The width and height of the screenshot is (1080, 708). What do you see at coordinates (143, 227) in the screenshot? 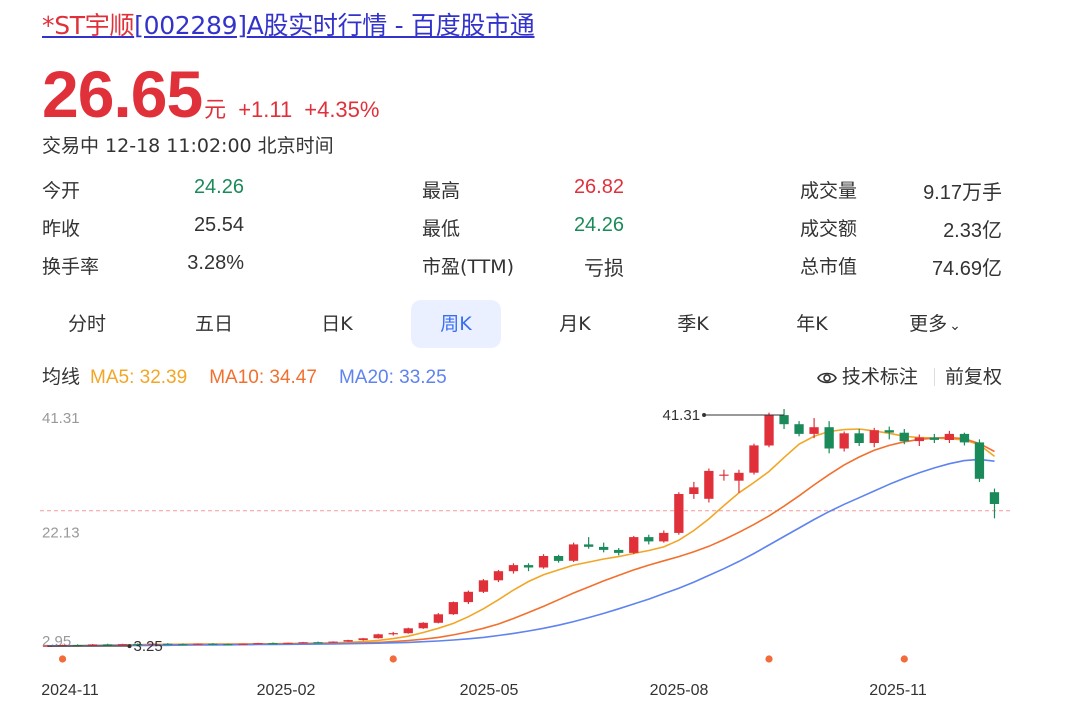
I see `stat-prev-close: 昨收 25.54` at bounding box center [143, 227].